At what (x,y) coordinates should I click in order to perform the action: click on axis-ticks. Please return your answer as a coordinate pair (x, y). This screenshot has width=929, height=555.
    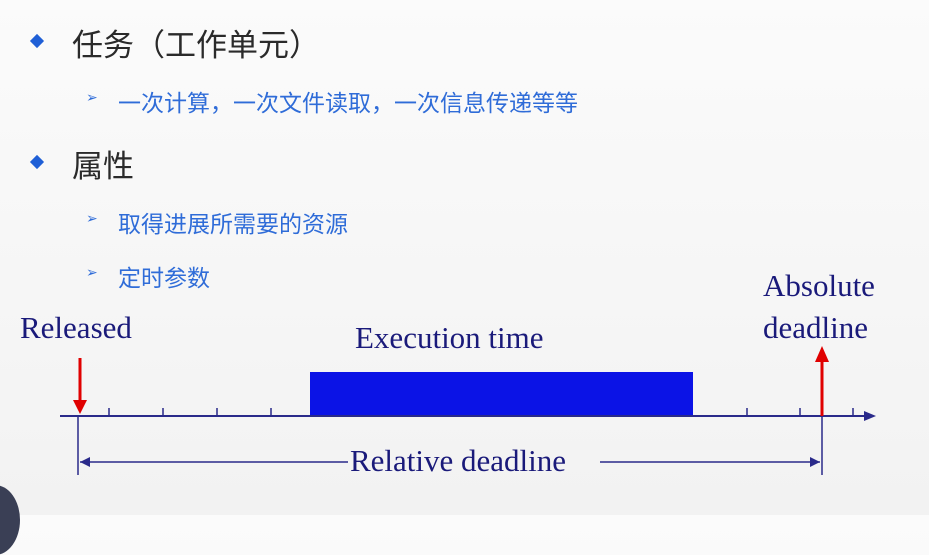
    Looking at the image, I should click on (481, 412).